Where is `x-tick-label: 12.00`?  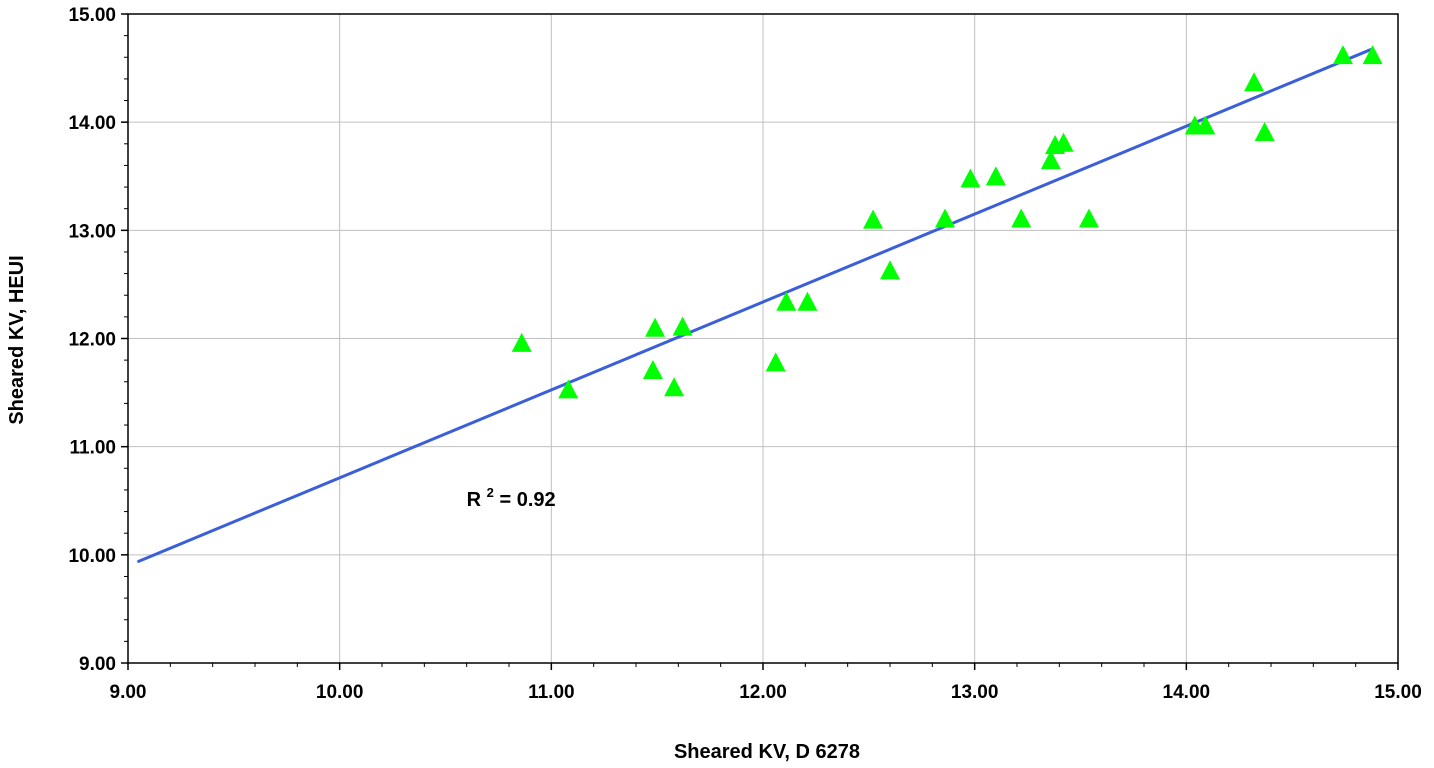
x-tick-label: 12.00 is located at coordinates (763, 692).